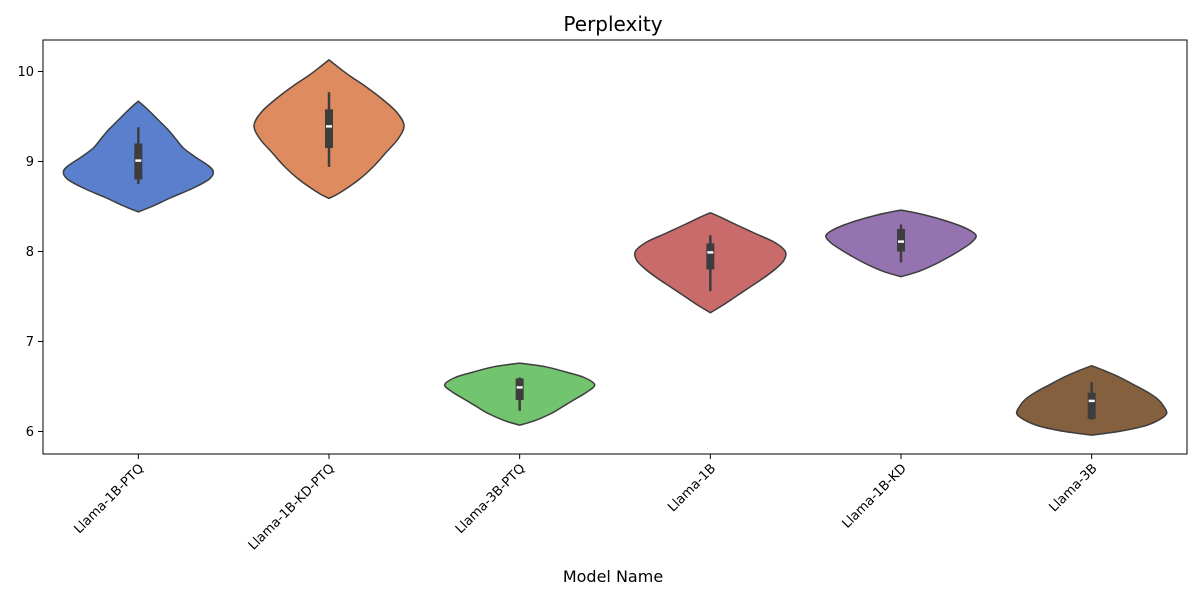 The height and width of the screenshot is (604, 1200). What do you see at coordinates (612, 24) in the screenshot?
I see `chart-title: Perplexity` at bounding box center [612, 24].